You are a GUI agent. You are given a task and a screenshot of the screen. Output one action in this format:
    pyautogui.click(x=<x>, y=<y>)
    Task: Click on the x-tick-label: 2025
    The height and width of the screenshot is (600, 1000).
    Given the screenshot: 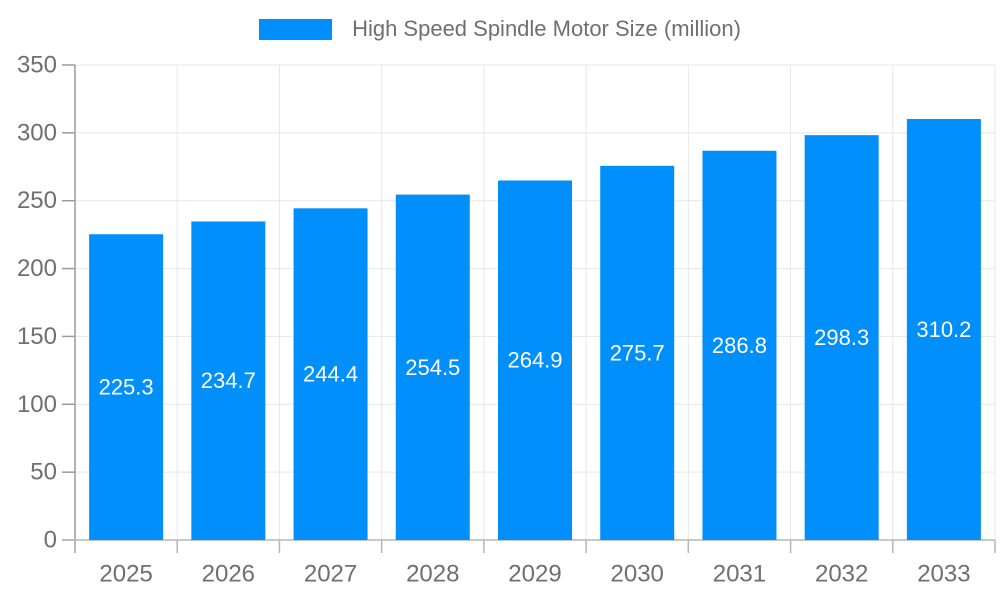 What is the action you would take?
    pyautogui.click(x=125, y=574)
    